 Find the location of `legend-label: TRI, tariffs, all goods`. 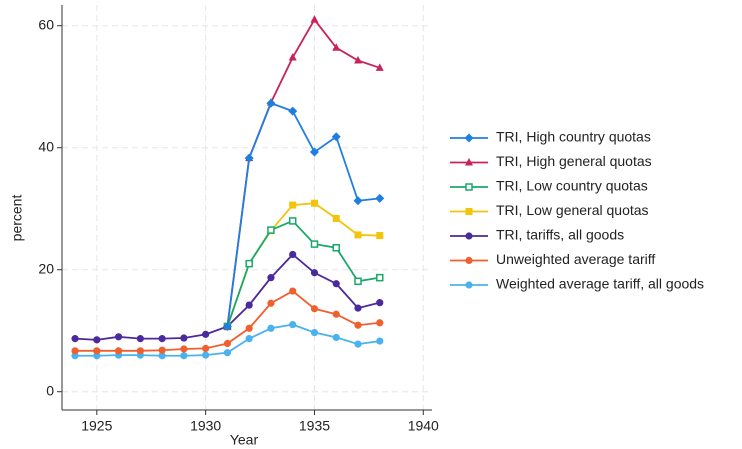

legend-label: TRI, tariffs, all goods is located at coordinates (560, 235).